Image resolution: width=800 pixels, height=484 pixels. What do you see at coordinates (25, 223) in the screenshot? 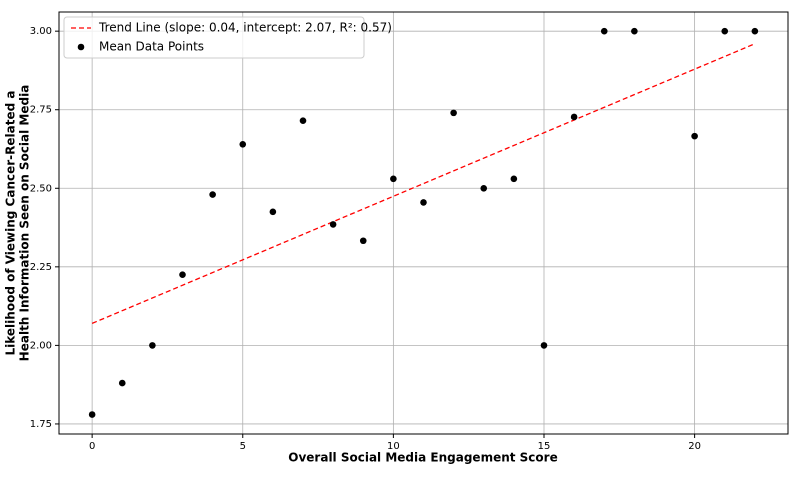
I see `y-axis-label: Health Information Seen on Social Media` at bounding box center [25, 223].